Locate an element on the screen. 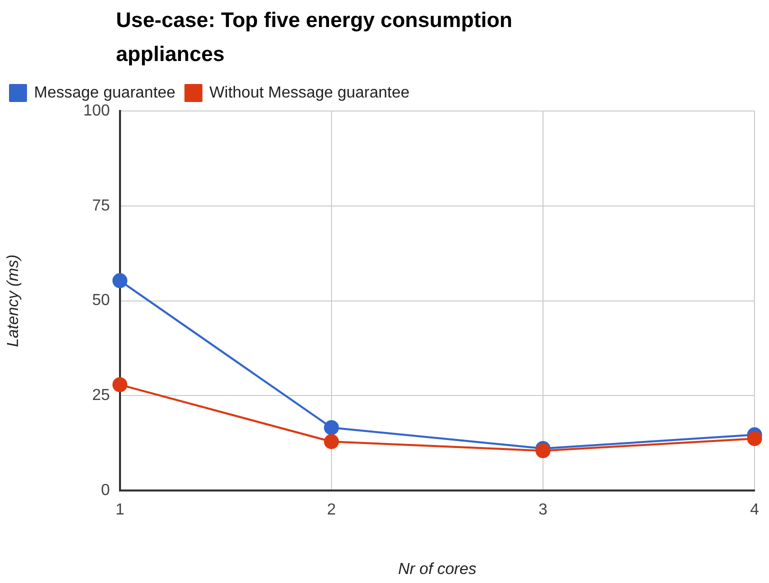  y-tick-label: 0 is located at coordinates (105, 491).